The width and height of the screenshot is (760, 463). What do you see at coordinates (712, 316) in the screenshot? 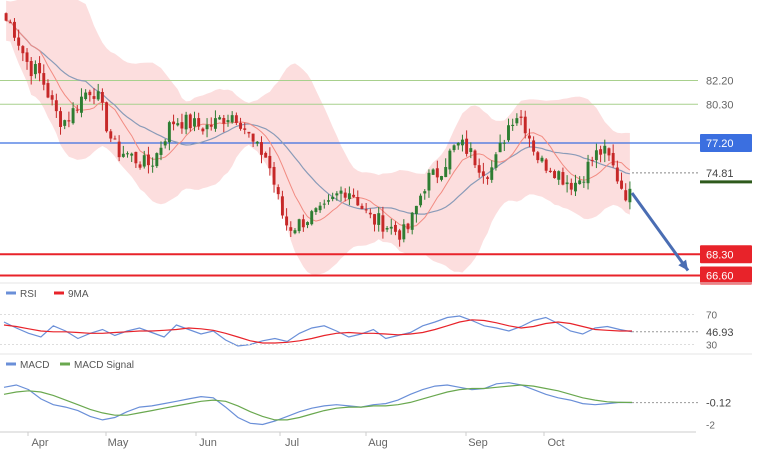
I see `rsi-tick-70: 70` at bounding box center [712, 316].